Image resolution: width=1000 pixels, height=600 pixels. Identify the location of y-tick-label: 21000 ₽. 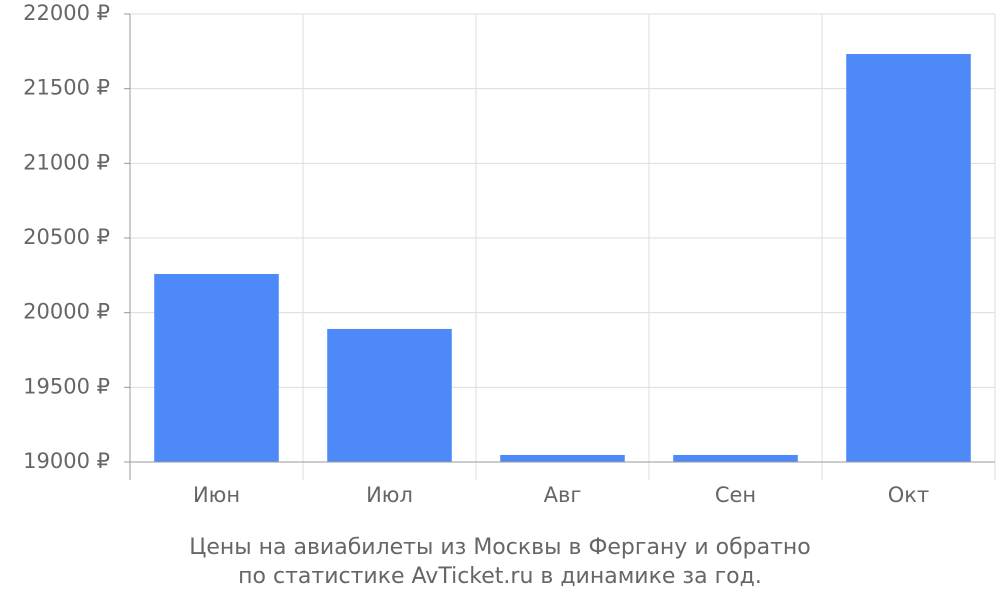
(66, 162).